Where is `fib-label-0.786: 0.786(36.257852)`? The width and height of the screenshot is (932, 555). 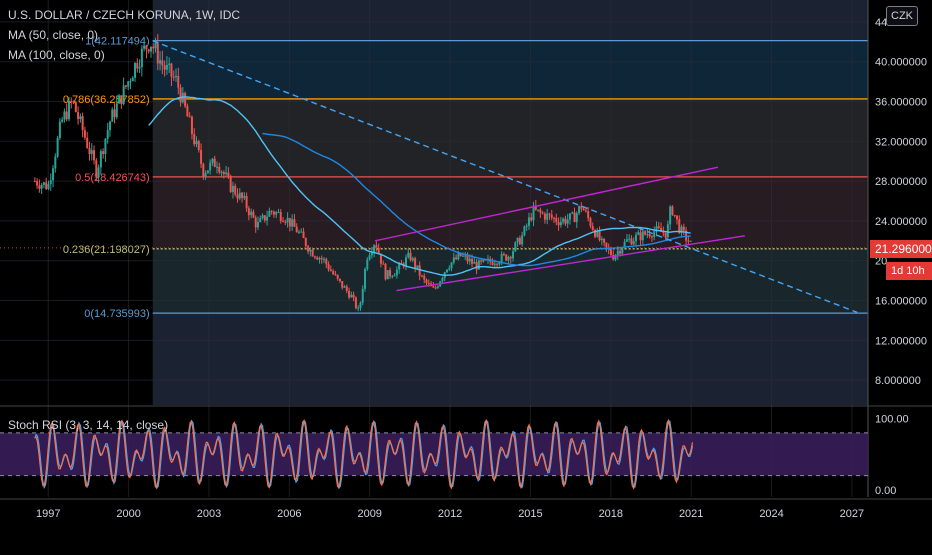 fib-label-0.786: 0.786(36.257852) is located at coordinates (106, 100).